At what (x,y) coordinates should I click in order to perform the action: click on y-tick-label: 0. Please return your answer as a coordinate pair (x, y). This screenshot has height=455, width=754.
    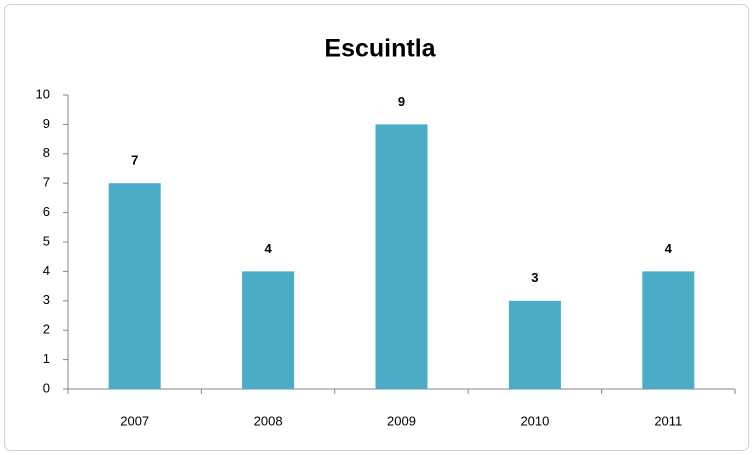
    Looking at the image, I should click on (46, 387).